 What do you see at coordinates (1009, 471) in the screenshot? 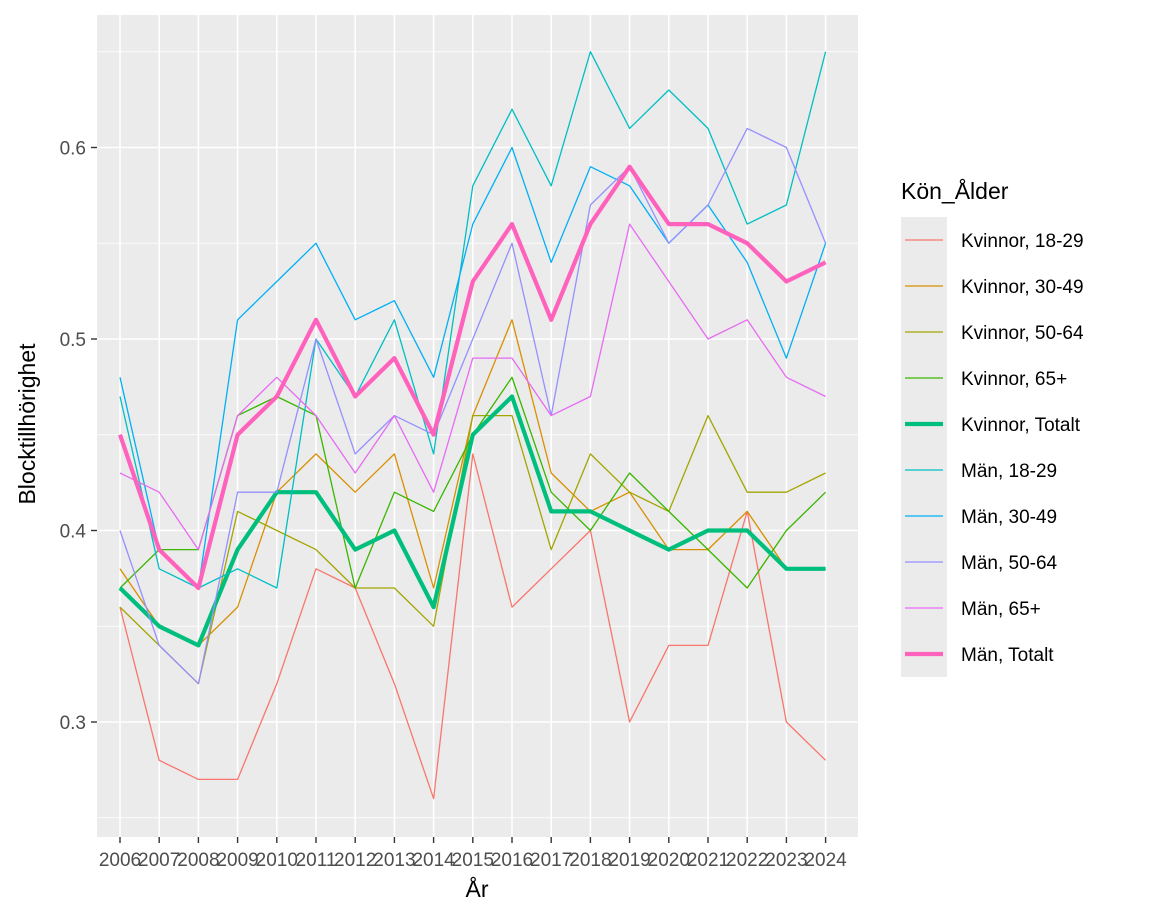
I see `legend-label: Män, 18-29` at bounding box center [1009, 471].